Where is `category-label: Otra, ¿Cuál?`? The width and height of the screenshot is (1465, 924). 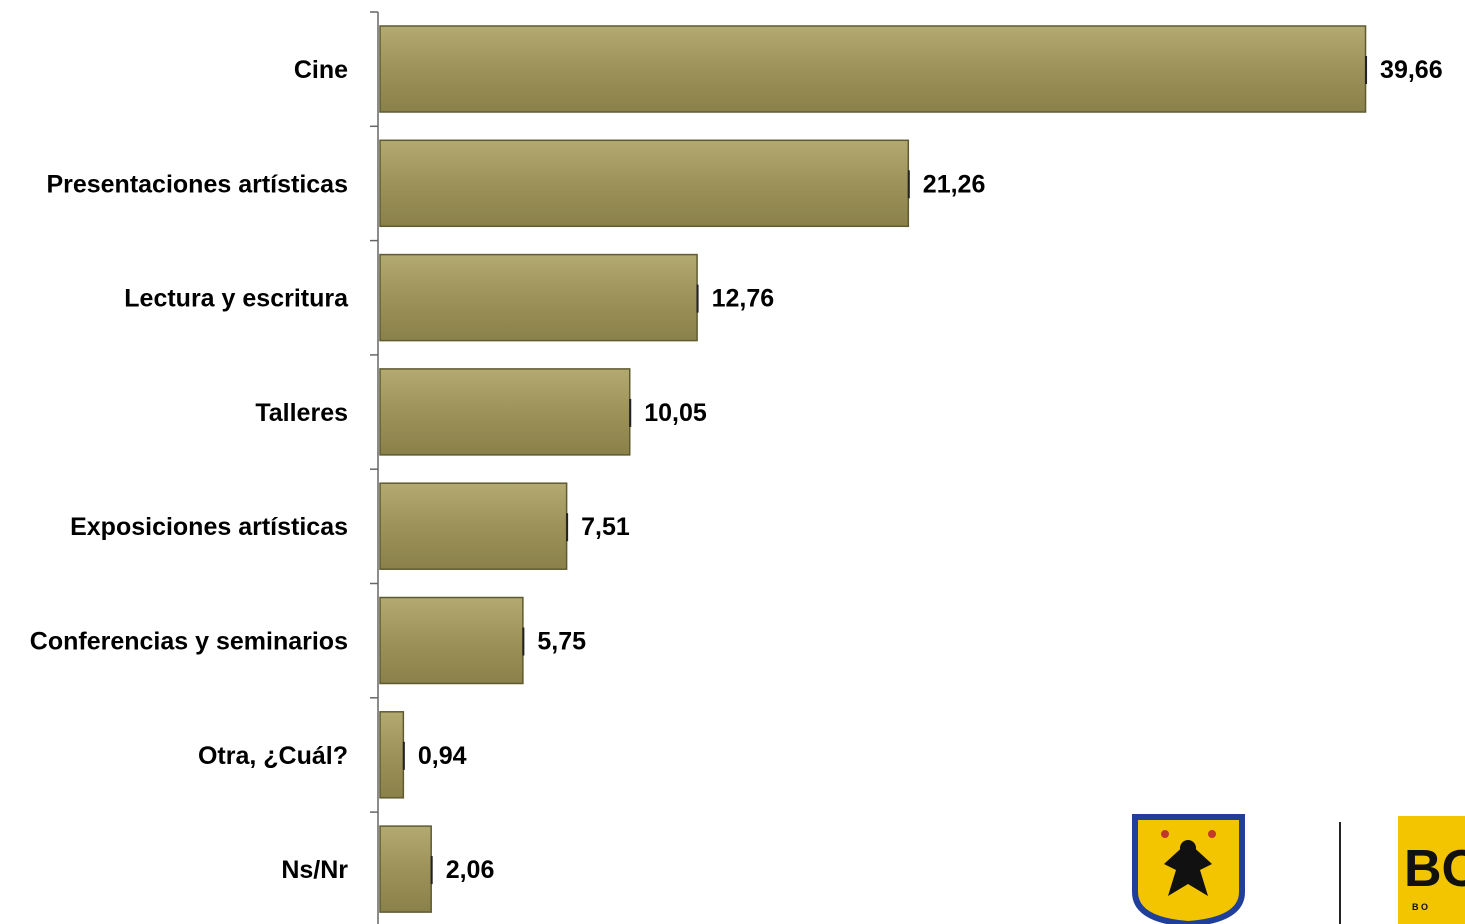 category-label: Otra, ¿Cuál? is located at coordinates (273, 756).